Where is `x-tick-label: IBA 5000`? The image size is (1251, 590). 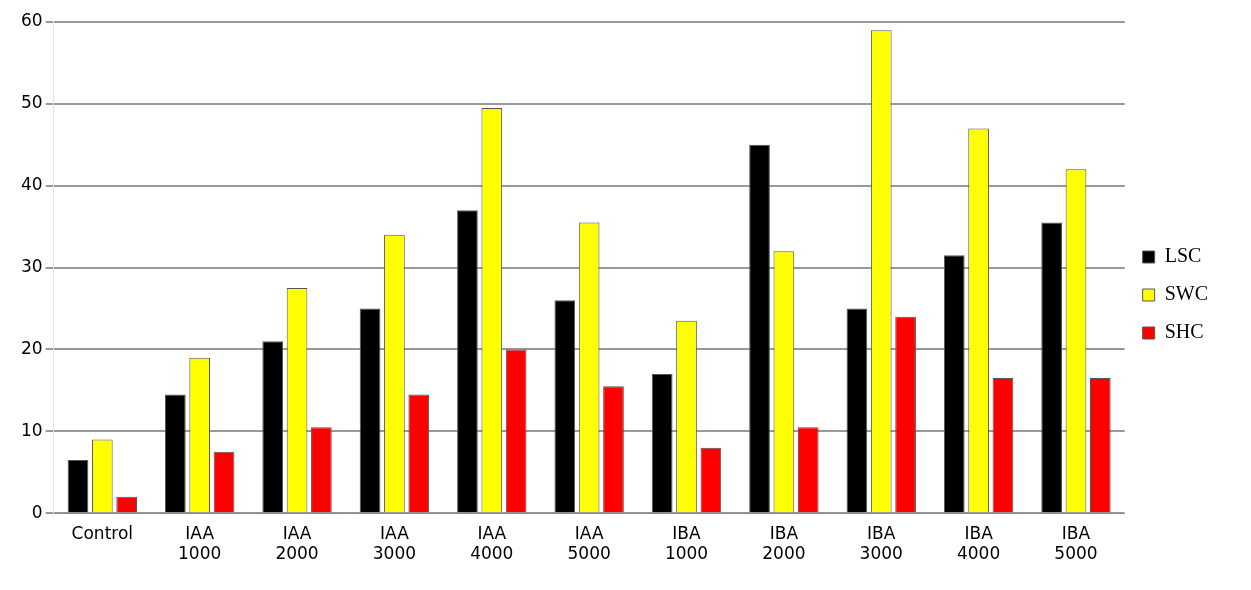
x-tick-label: IBA 5000 is located at coordinates (1076, 543).